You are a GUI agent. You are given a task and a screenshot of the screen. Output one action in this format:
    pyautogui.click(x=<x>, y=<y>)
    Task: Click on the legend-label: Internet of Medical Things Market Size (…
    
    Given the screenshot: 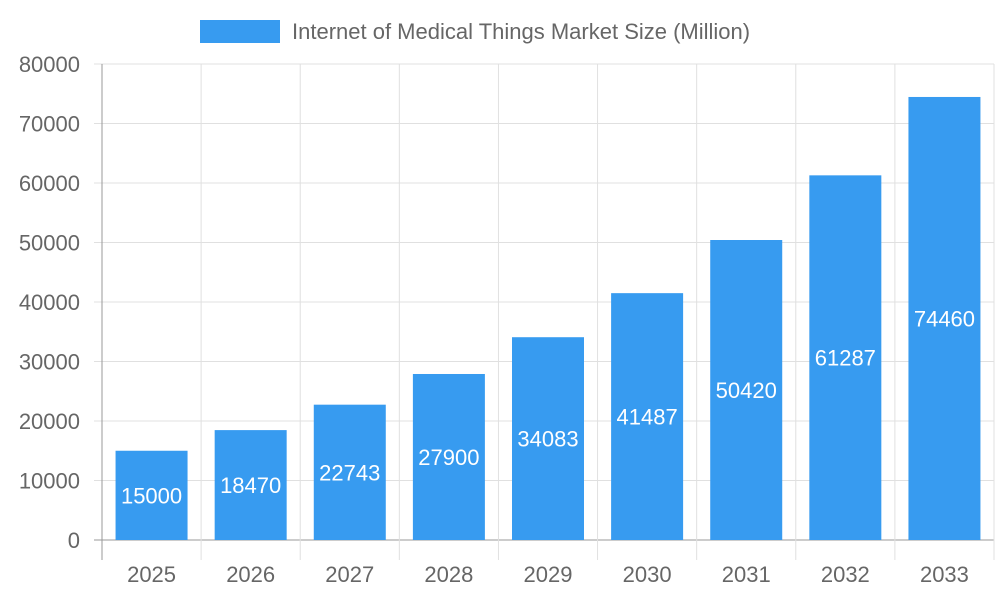 What is the action you would take?
    pyautogui.click(x=521, y=31)
    